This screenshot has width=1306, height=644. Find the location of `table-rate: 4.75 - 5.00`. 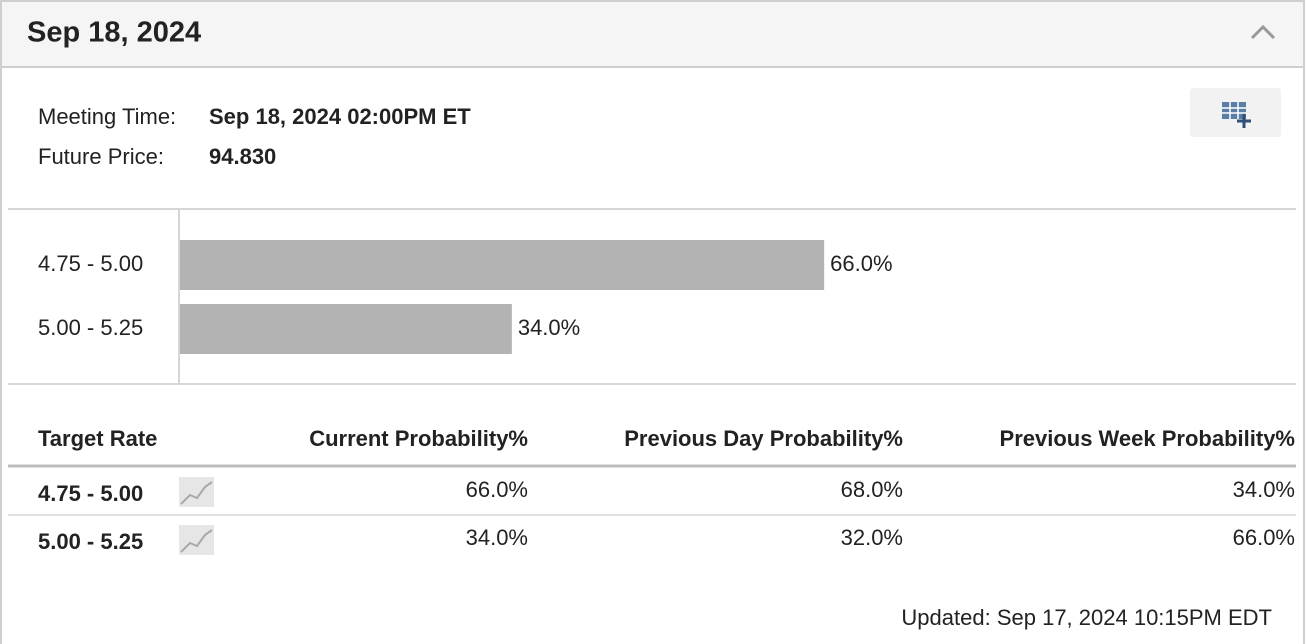

table-rate: 4.75 - 5.00 is located at coordinates (90, 493).